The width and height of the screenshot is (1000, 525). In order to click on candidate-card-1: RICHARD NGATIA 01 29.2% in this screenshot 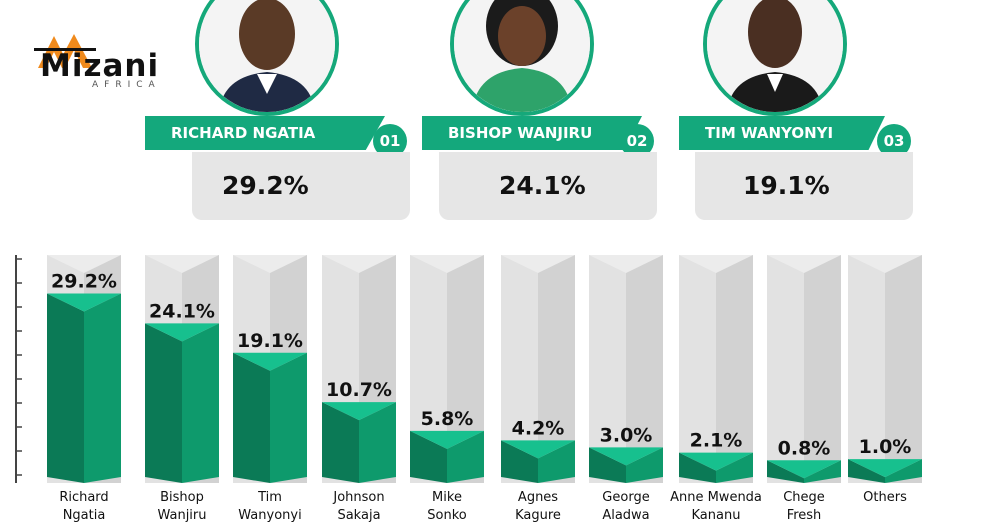, I will do `click(280, 112)`.